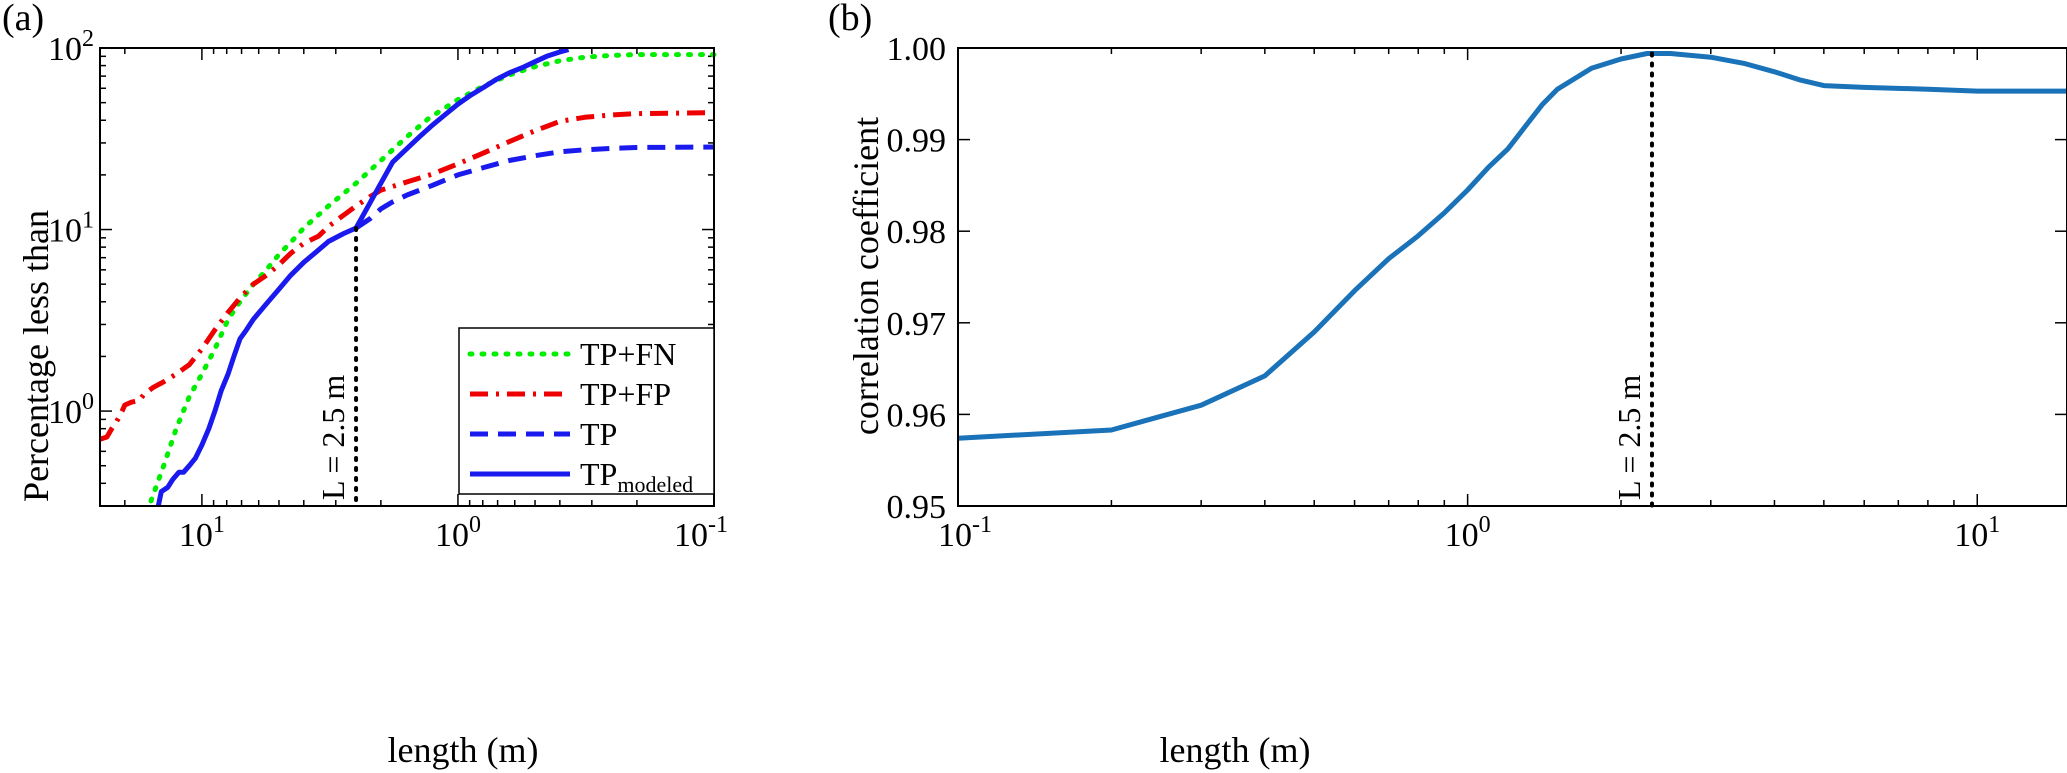 The image size is (2067, 773). What do you see at coordinates (598, 434) in the screenshot?
I see `legend-label-tp: TP` at bounding box center [598, 434].